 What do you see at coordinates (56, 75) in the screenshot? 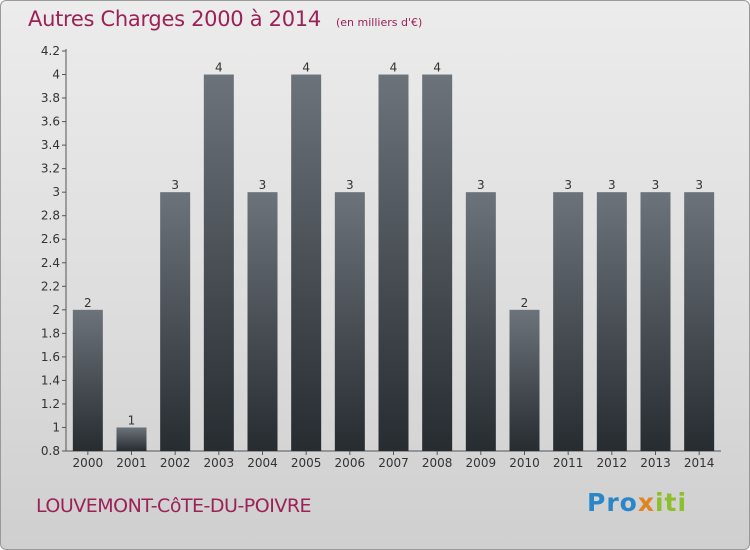
I see `y-tick-label: 4` at bounding box center [56, 75].